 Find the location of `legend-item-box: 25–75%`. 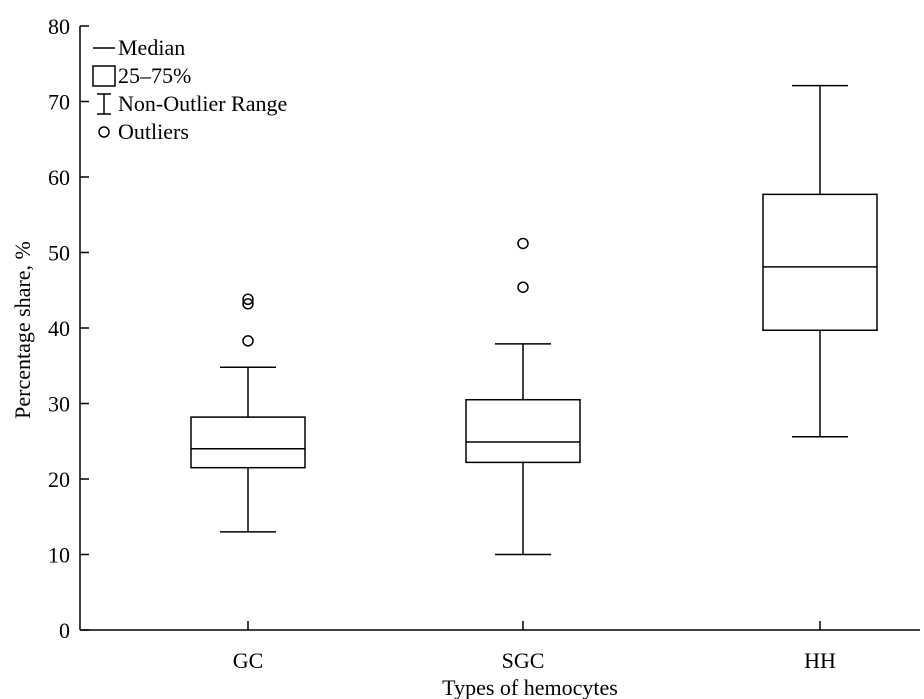

legend-item-box: 25–75% is located at coordinates (141, 75).